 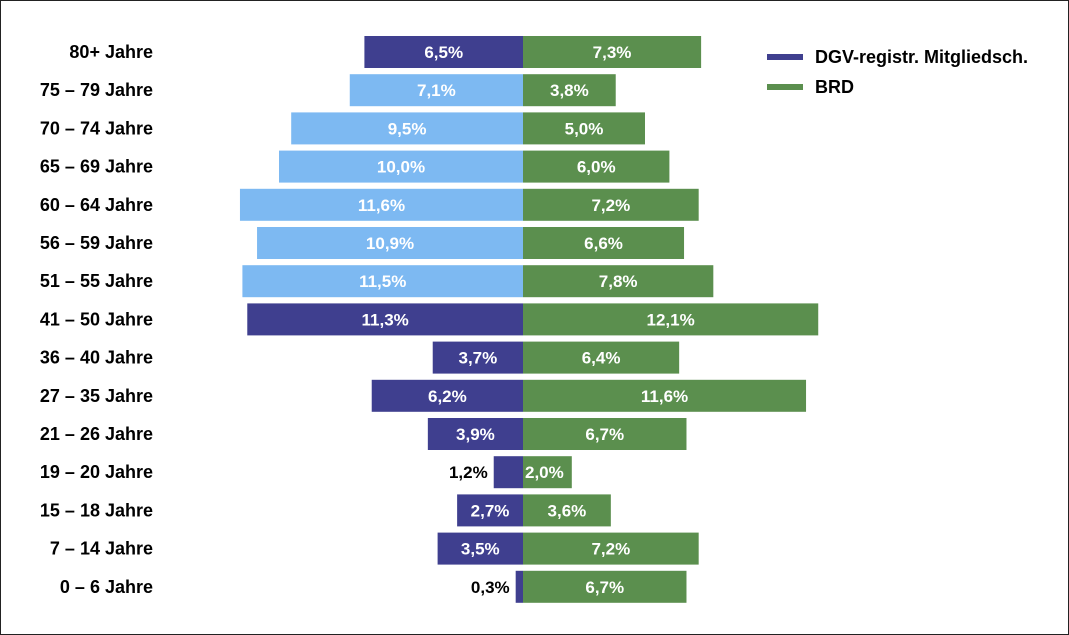 I want to click on data-label-left: 7,1%, so click(x=436, y=90).